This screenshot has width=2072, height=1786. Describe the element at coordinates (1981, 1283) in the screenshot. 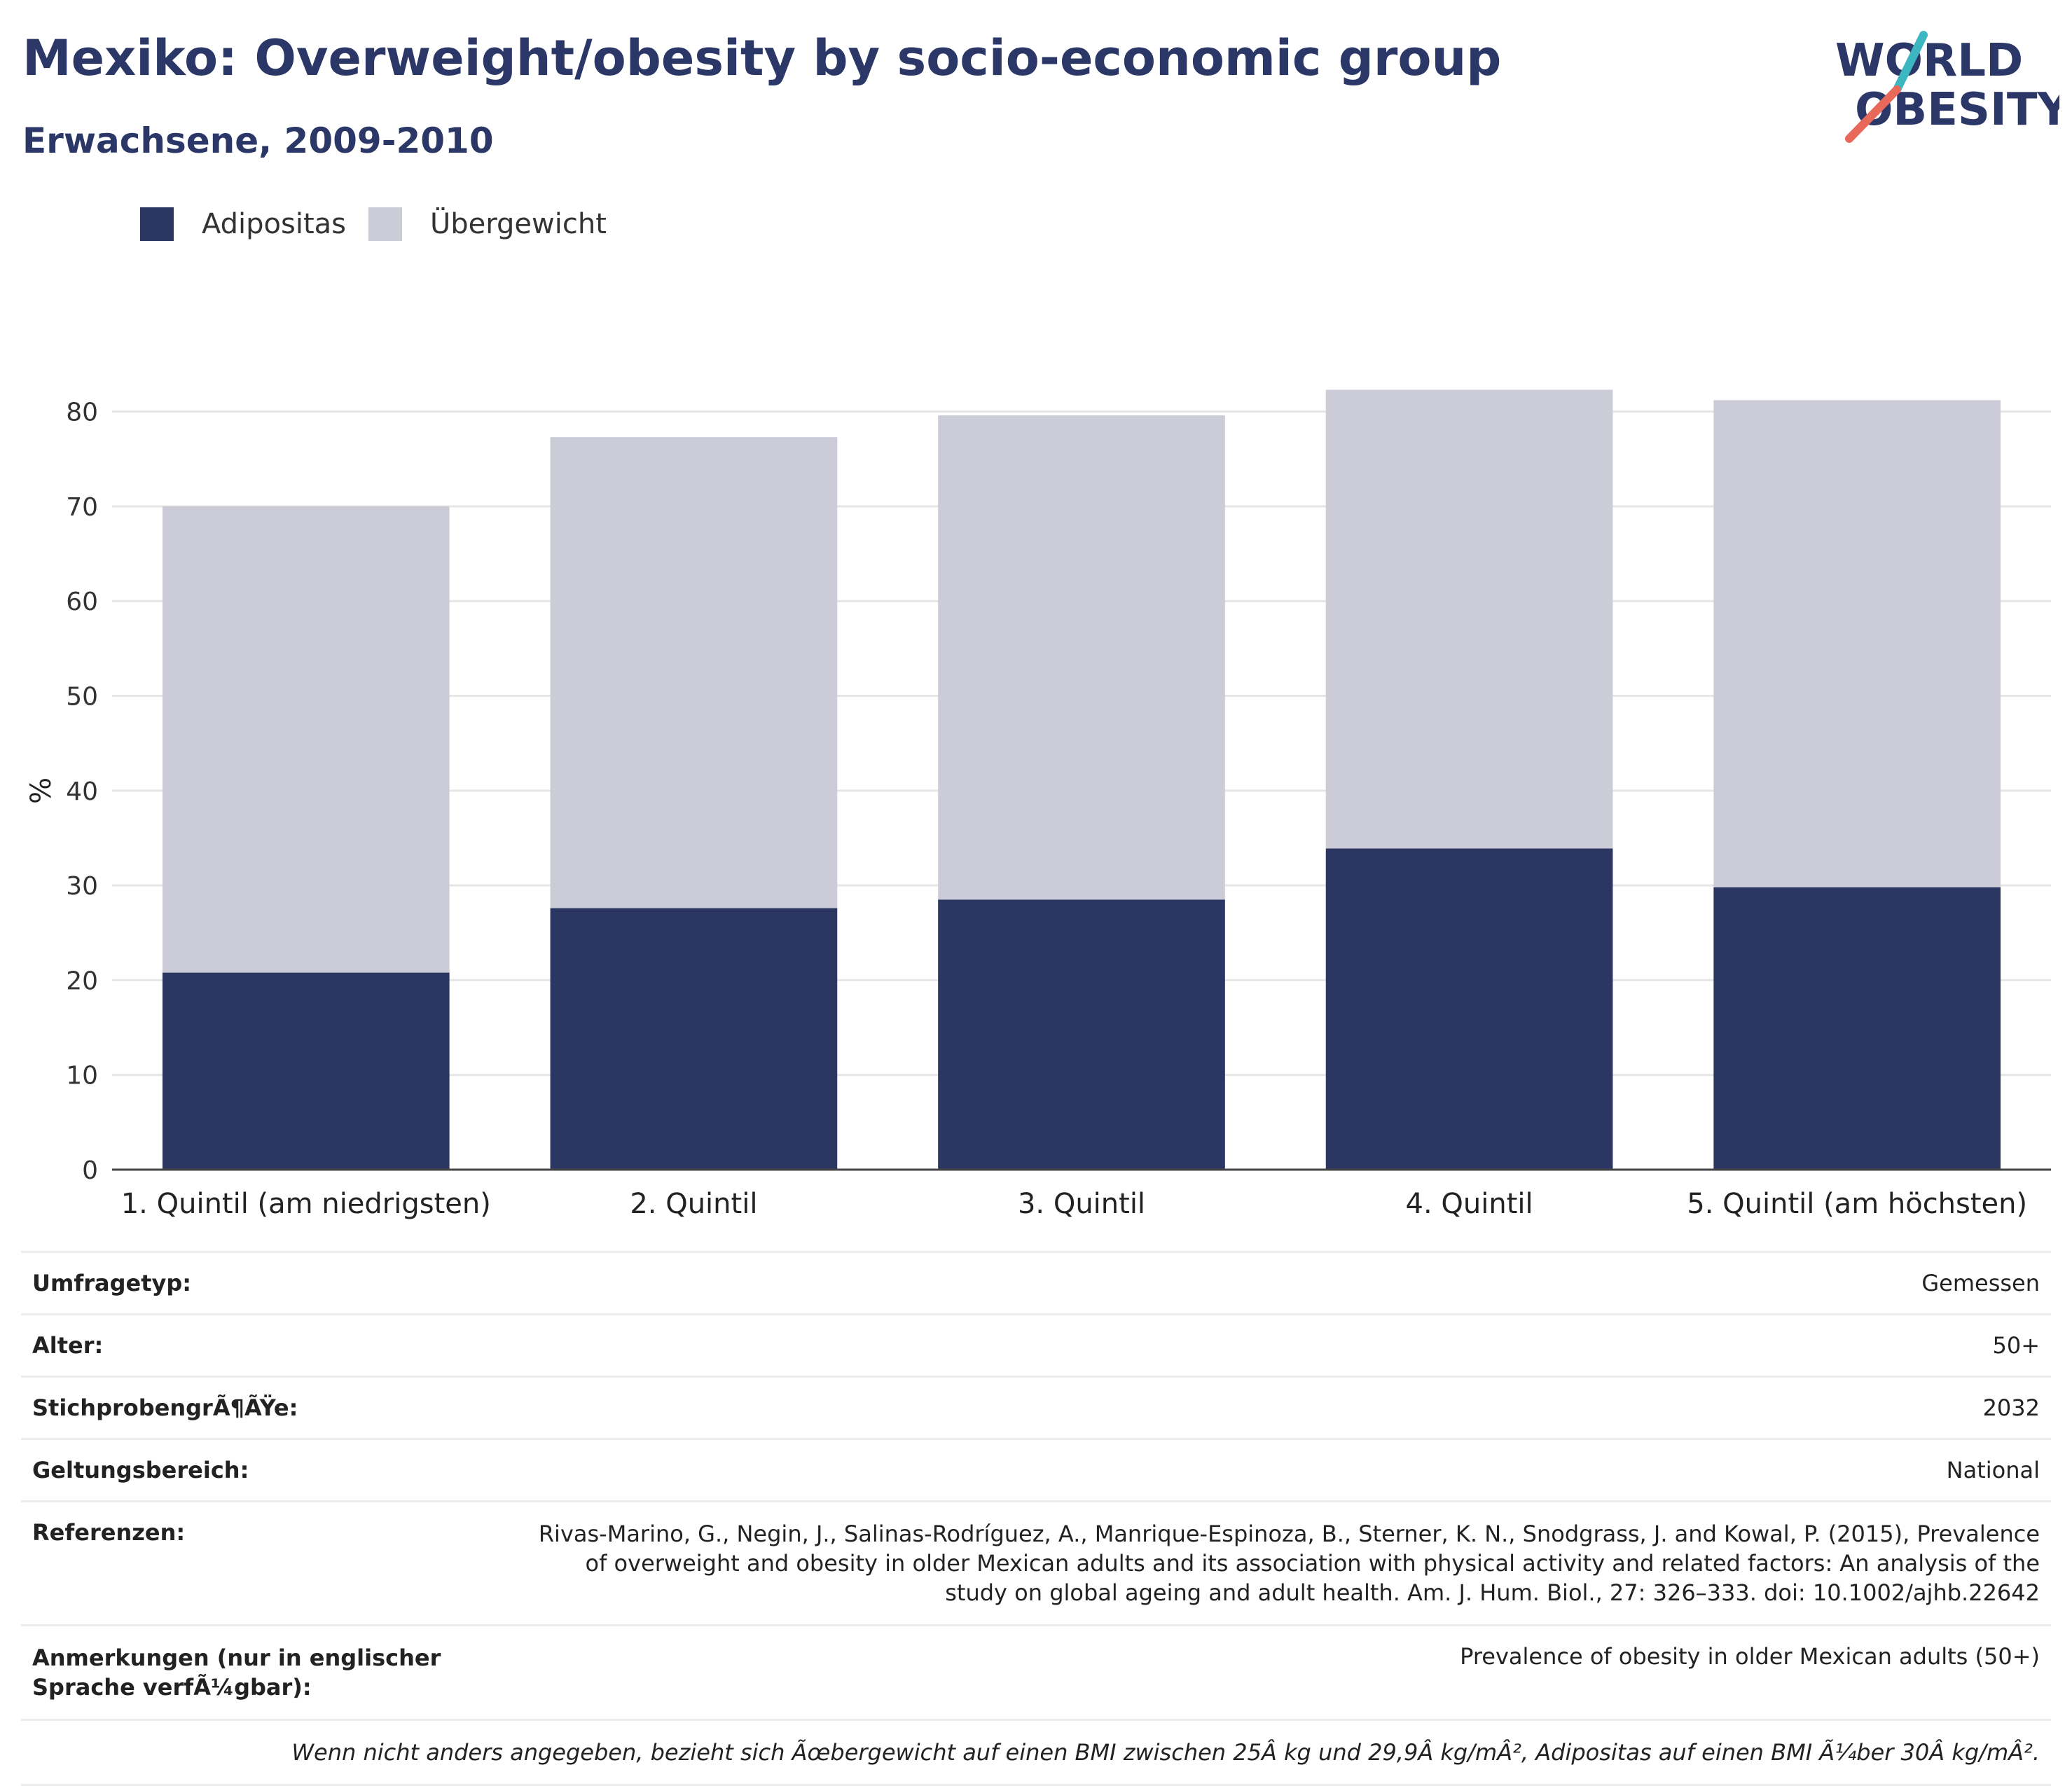

I see `info-value: Gemessen` at that location.